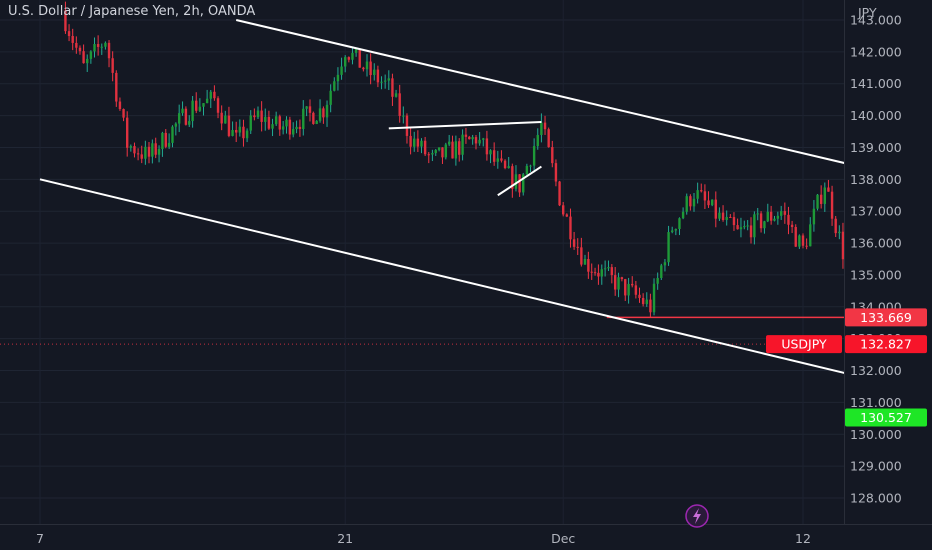 This screenshot has height=550, width=932. What do you see at coordinates (886, 417) in the screenshot?
I see `price-badge-label: 130.527` at bounding box center [886, 417].